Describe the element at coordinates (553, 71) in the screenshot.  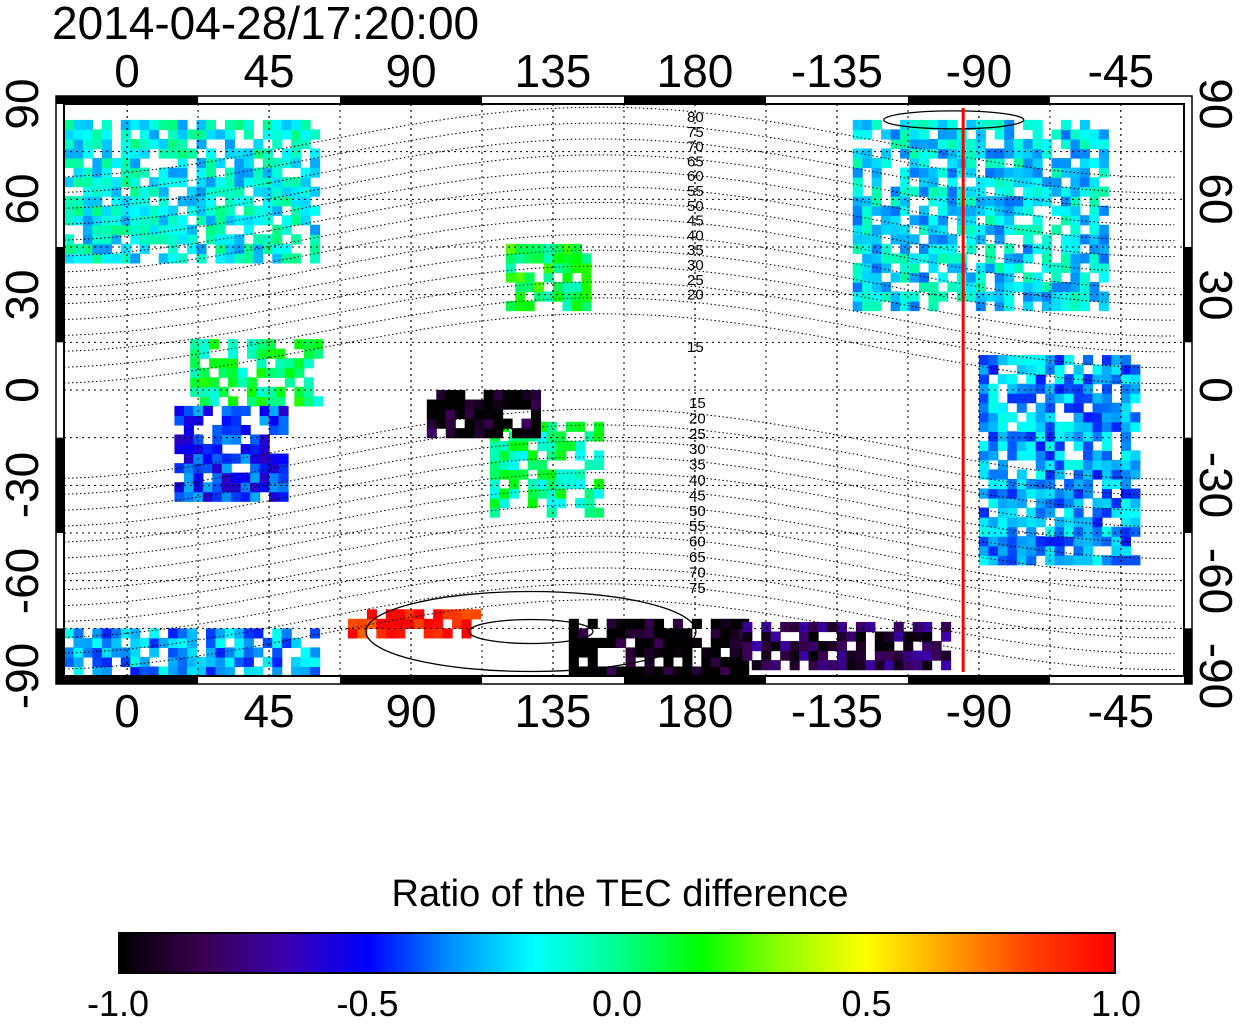
I see `x-tick-label-top: 135` at that location.